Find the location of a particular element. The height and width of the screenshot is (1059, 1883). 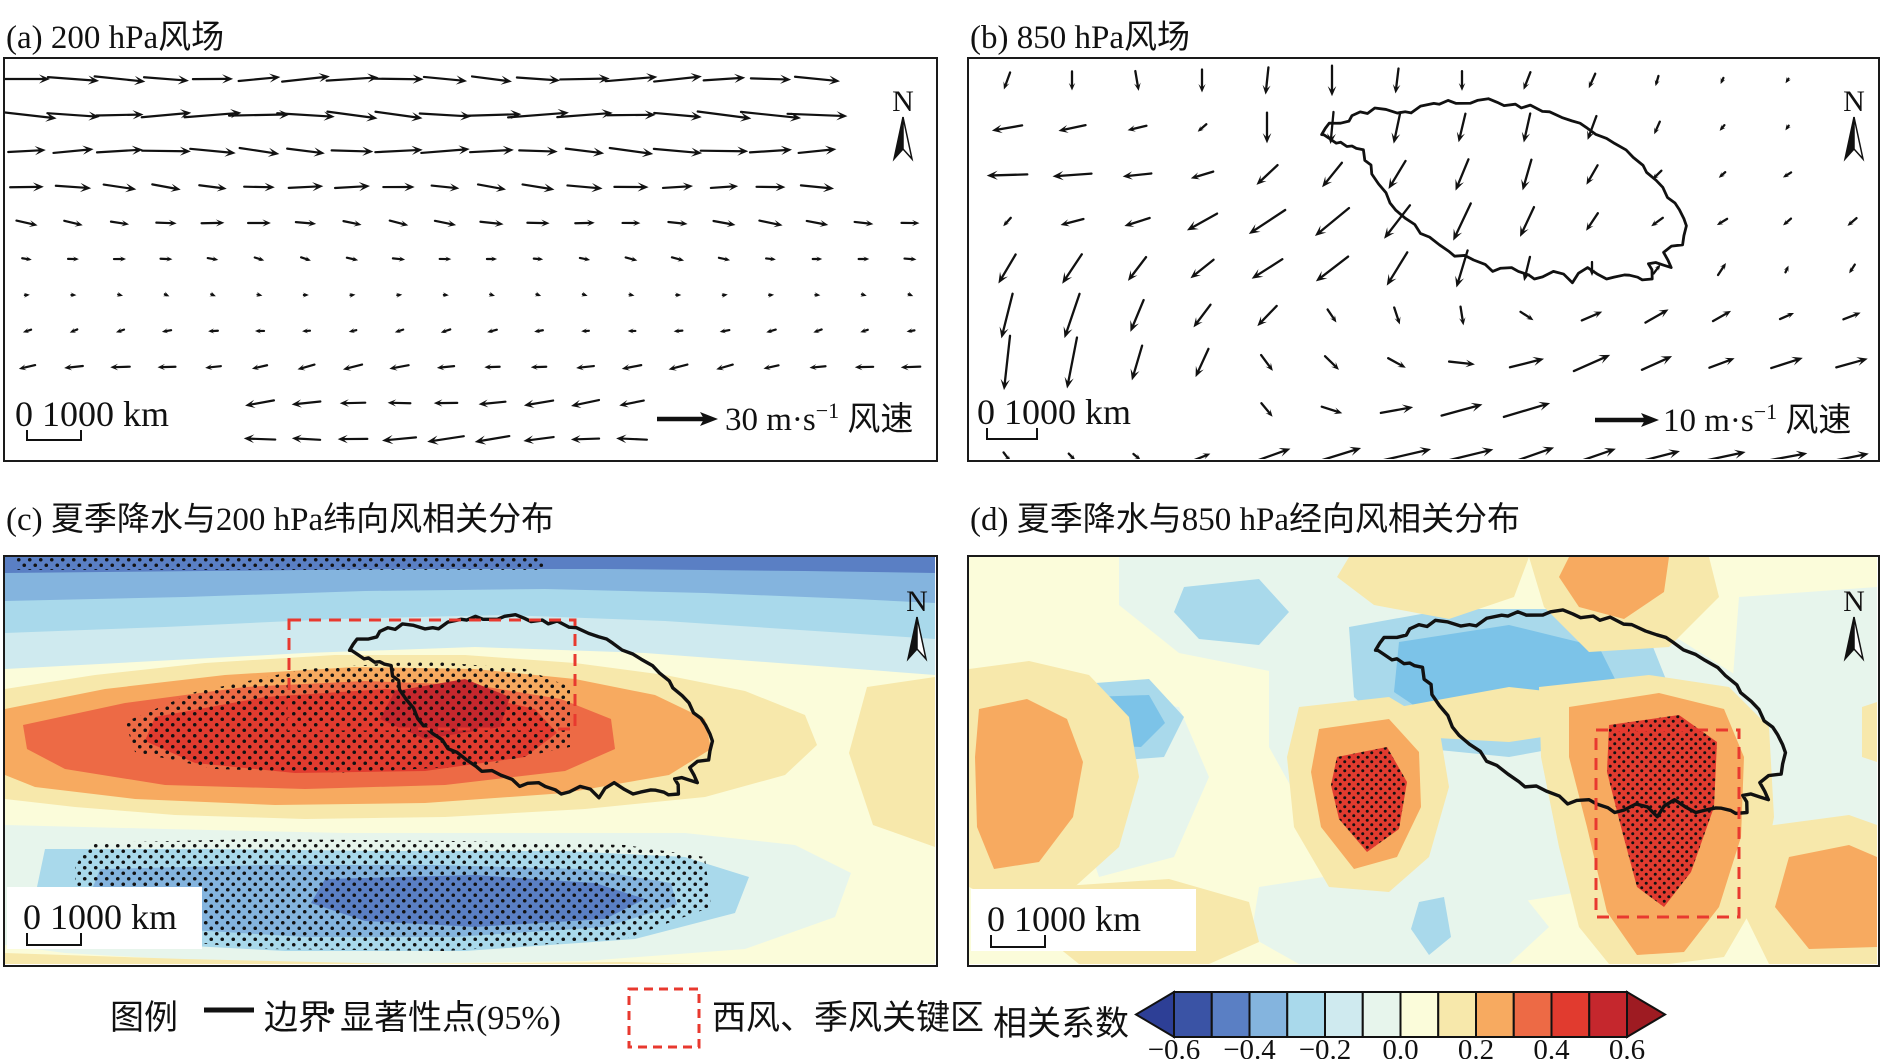

panel-a-title: (a) 200 hPa风场 is located at coordinates (115, 38).